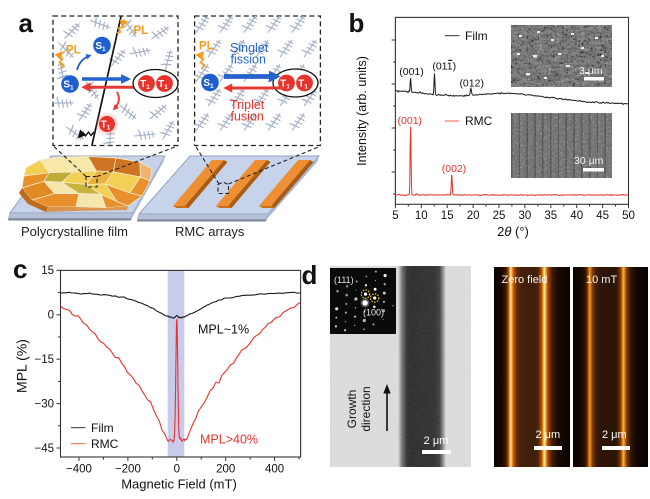 This screenshot has height=499, width=650. Describe the element at coordinates (591, 71) in the screenshot. I see `svg-text: 3 μm` at that location.